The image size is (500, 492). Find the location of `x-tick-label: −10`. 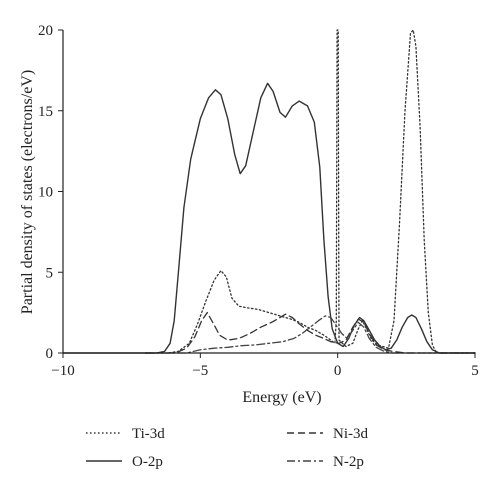

x-tick-label: −10 is located at coordinates (62, 371).